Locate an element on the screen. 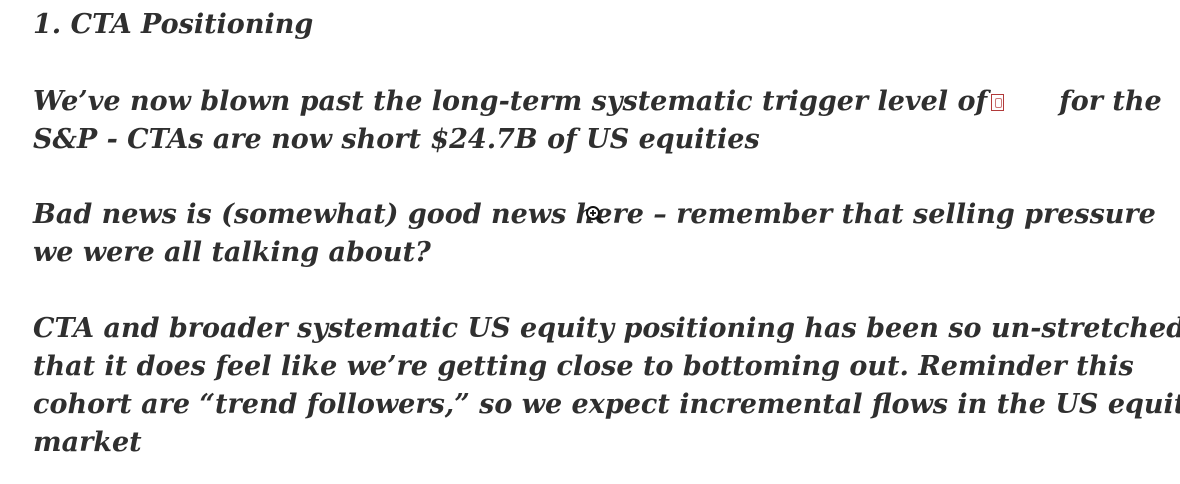 Image resolution: width=1180 pixels, height=484 pixels. paragraph-line: market is located at coordinates (87, 442).